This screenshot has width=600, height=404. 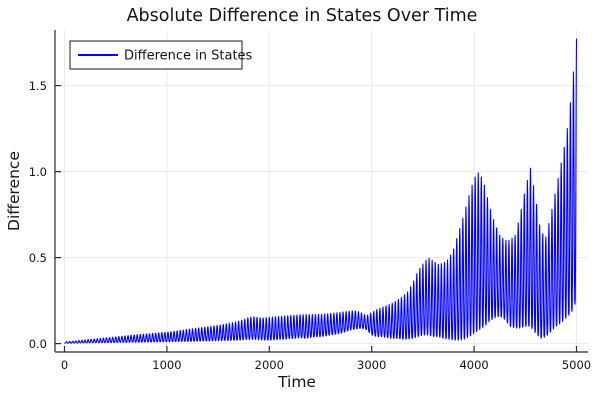 What do you see at coordinates (371, 365) in the screenshot?
I see `x-tick-label-3000: 3000` at bounding box center [371, 365].